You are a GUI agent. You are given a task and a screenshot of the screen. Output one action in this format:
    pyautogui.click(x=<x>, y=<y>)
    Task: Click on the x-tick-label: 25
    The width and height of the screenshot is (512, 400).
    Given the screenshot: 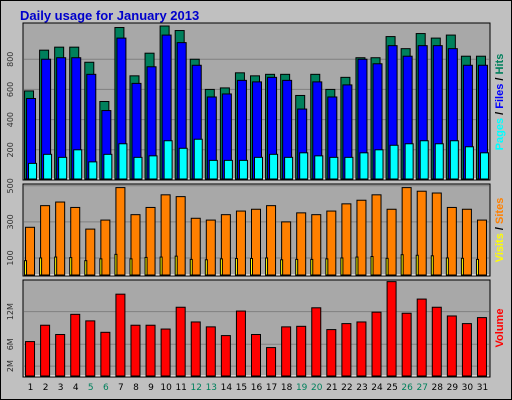 What is the action you would take?
    pyautogui.click(x=391, y=388)
    